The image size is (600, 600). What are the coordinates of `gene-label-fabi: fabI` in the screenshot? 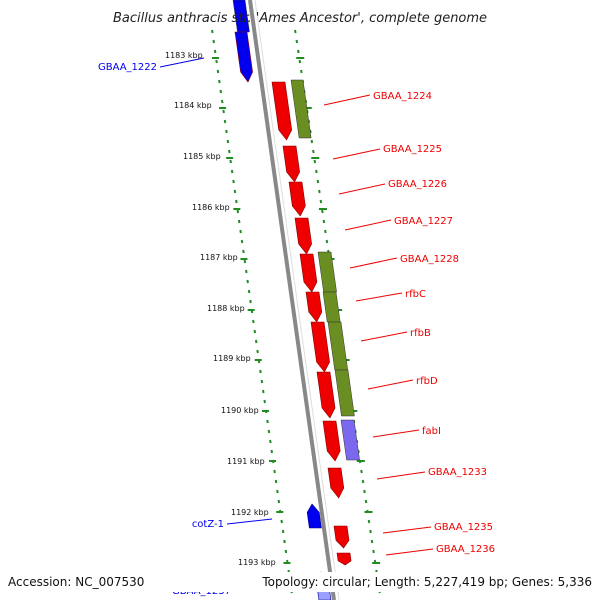 It's located at (431, 431).